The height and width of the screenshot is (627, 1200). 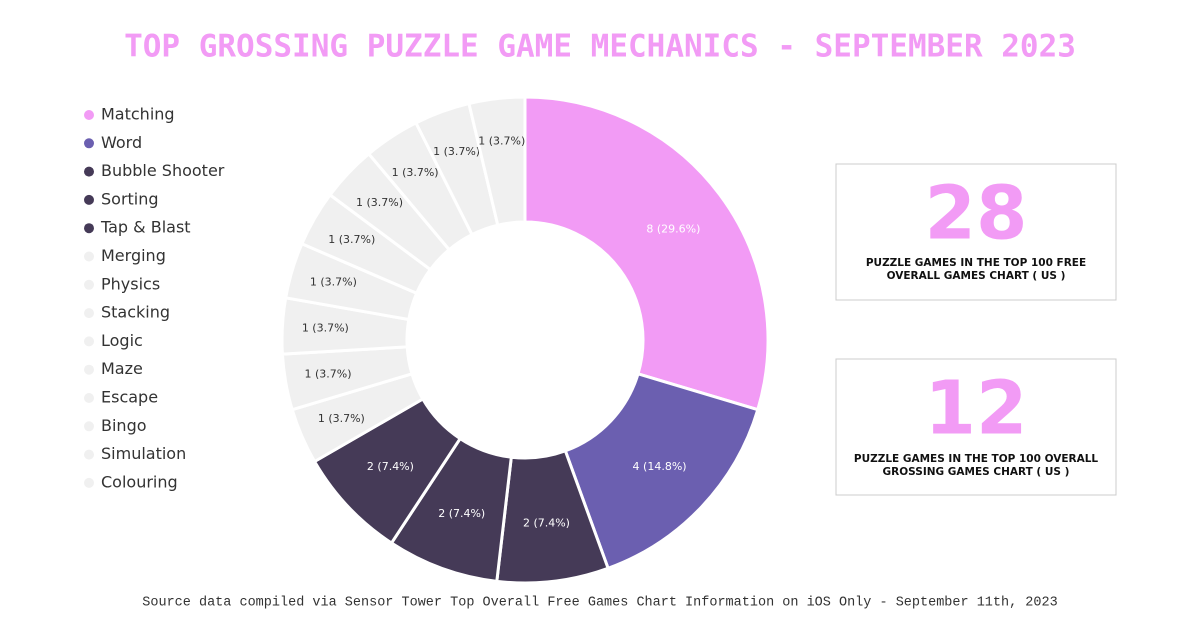 What do you see at coordinates (660, 466) in the screenshot?
I see `slice-label: 4 (14.8%)` at bounding box center [660, 466].